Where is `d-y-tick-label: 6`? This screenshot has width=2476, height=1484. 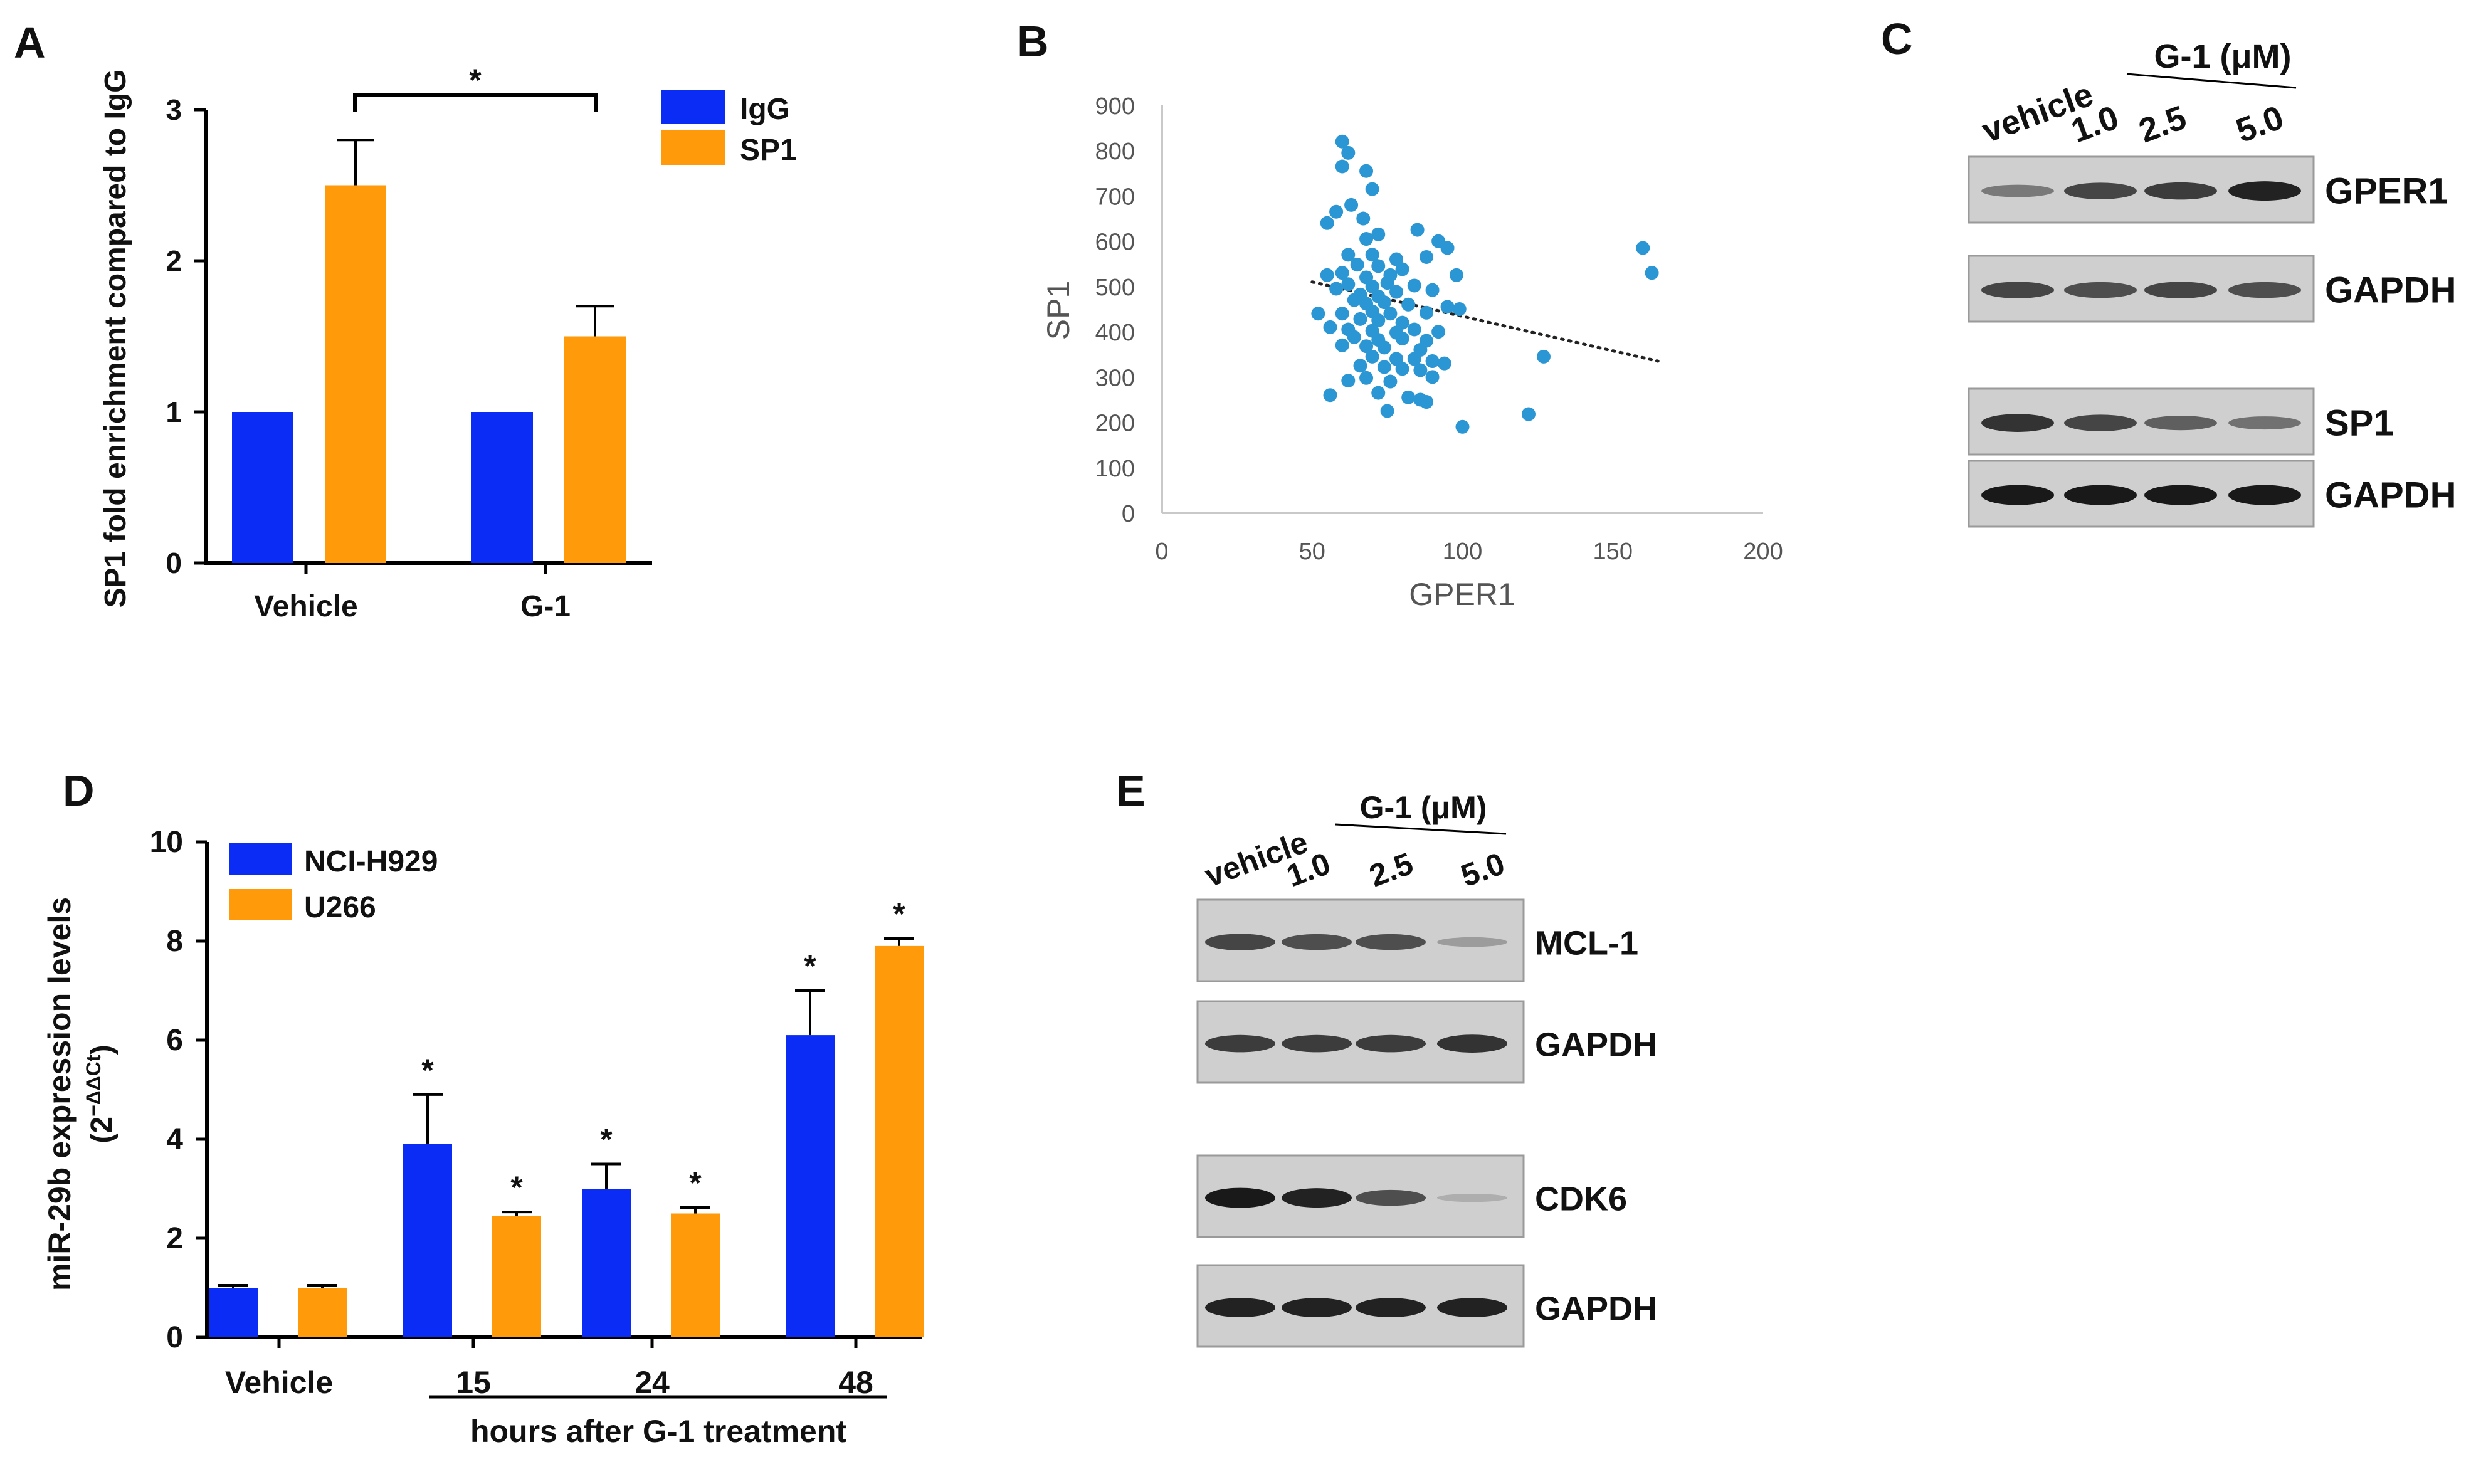 d-y-tick-label: 6 is located at coordinates (174, 1040).